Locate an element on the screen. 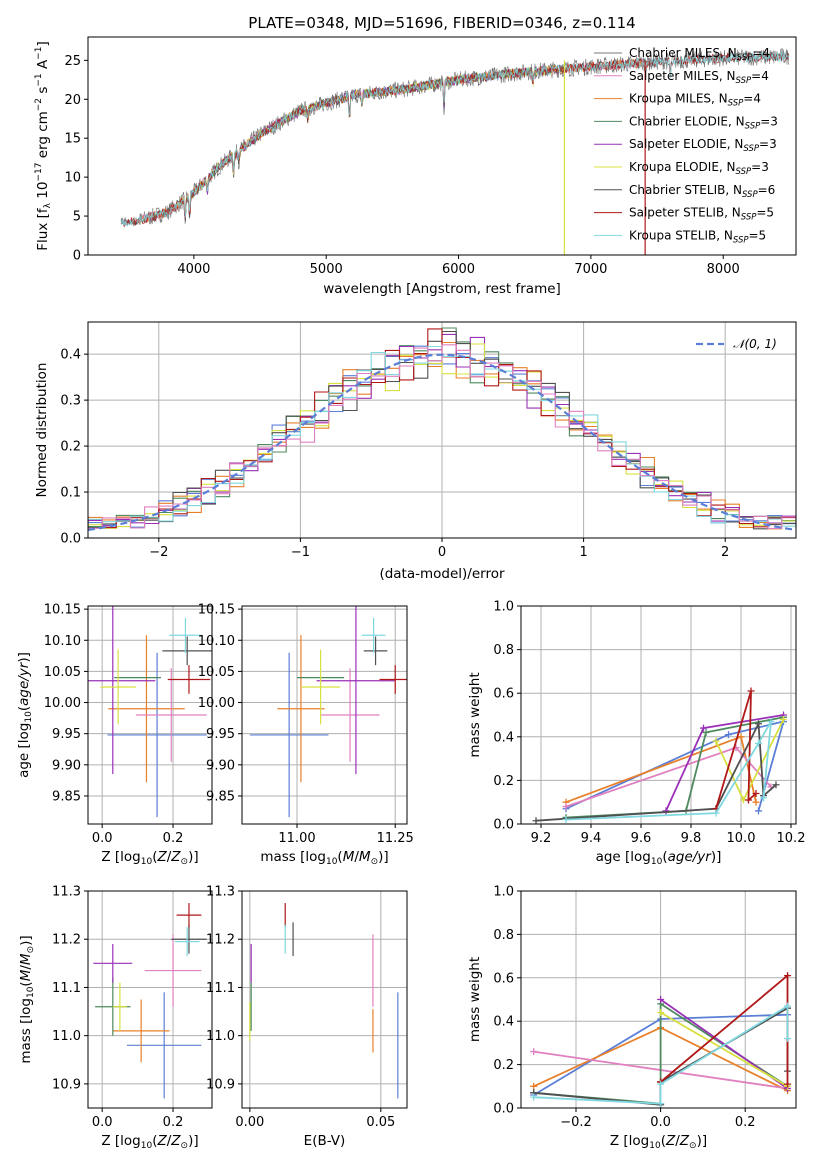 This screenshot has width=819, height=1170. y-tick-label: 25 is located at coordinates (72, 61).